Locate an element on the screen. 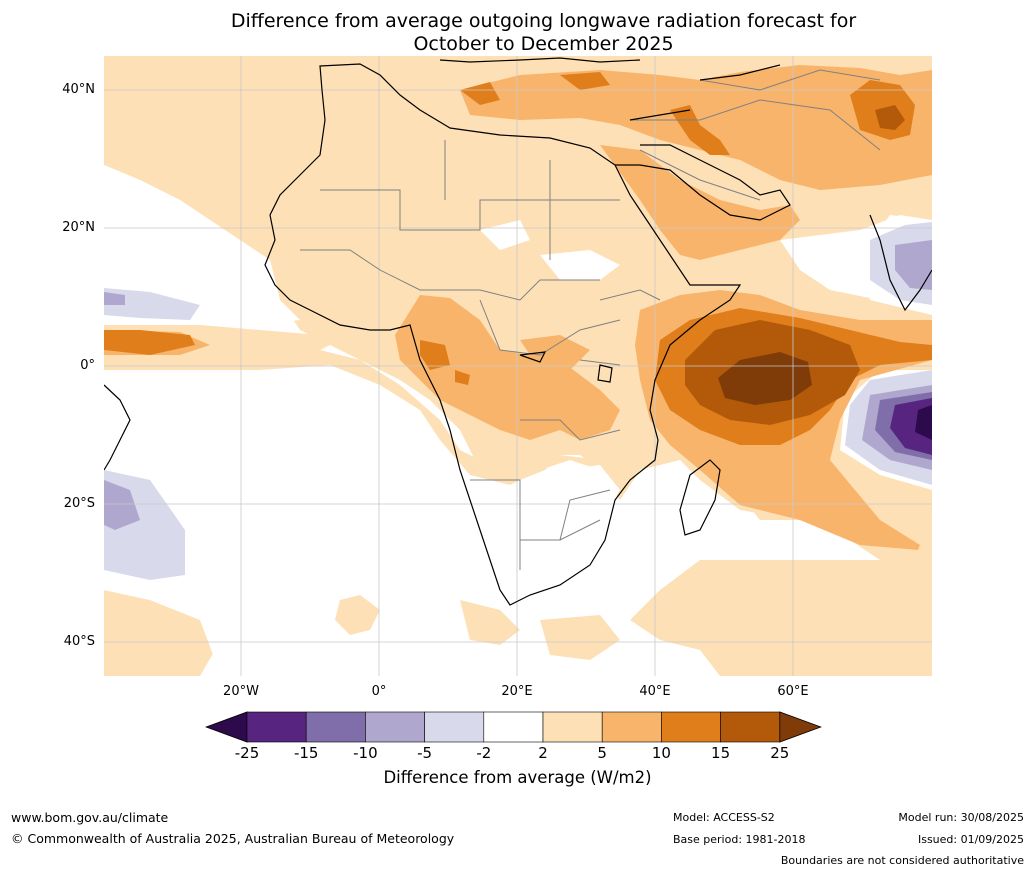  lat-tick-20s: 20°S is located at coordinates (79, 503).